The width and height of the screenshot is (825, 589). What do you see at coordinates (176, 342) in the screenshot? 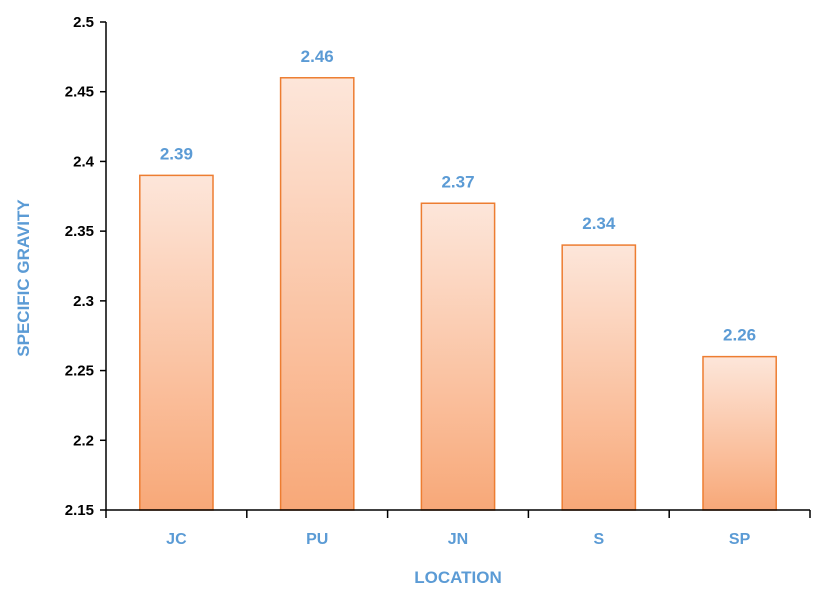
I see `bar-jc` at bounding box center [176, 342].